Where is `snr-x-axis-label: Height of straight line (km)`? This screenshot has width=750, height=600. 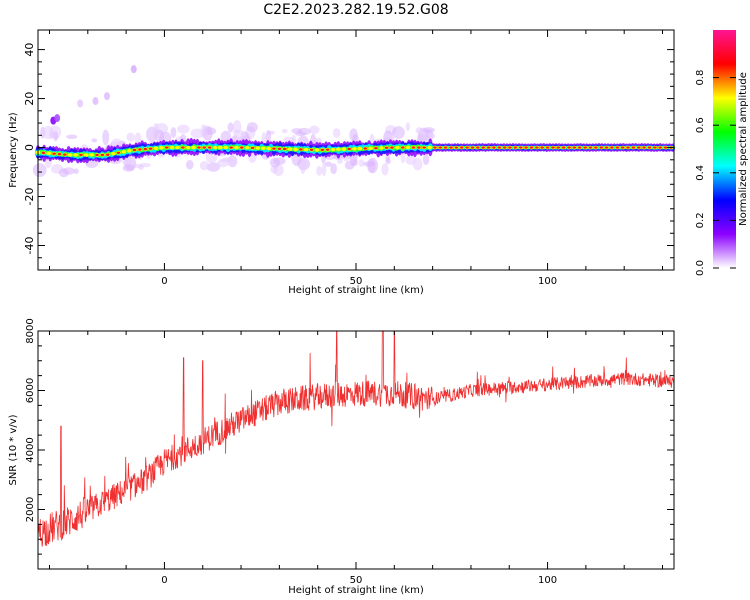 snr-x-axis-label: Height of straight line (km) is located at coordinates (356, 590).